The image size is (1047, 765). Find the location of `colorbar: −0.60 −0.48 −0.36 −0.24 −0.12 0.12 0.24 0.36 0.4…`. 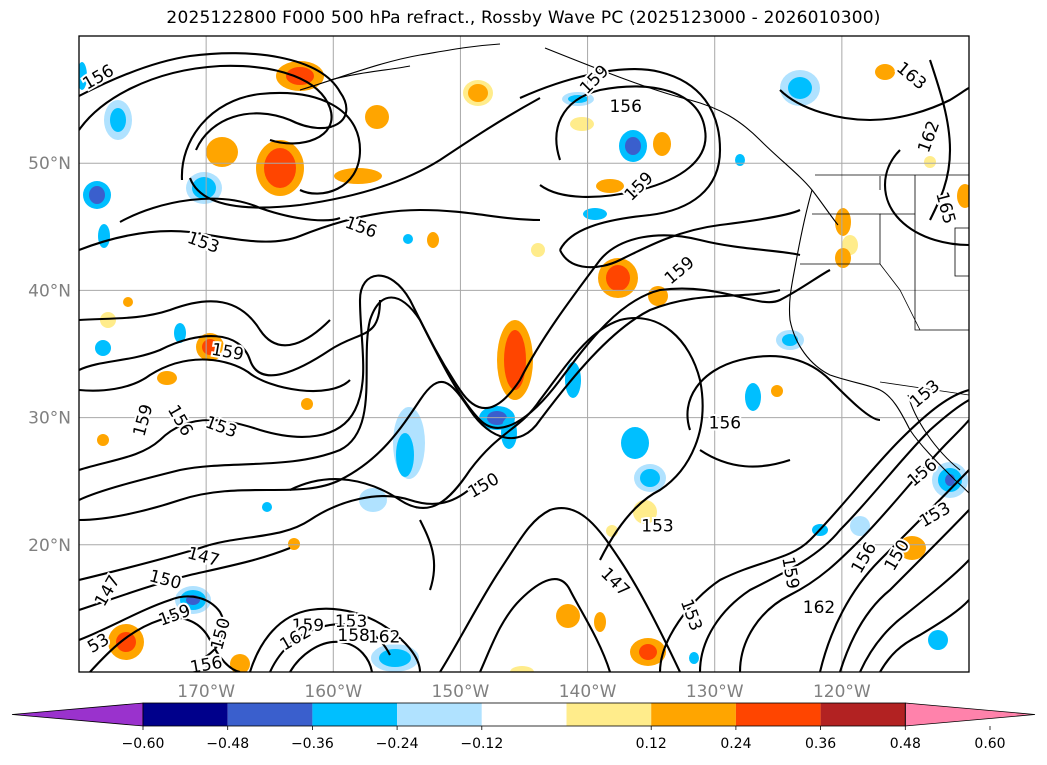

colorbar: −0.60 −0.48 −0.36 −0.24 −0.12 0.12 0.24 0.36 0.4… is located at coordinates (523, 727).